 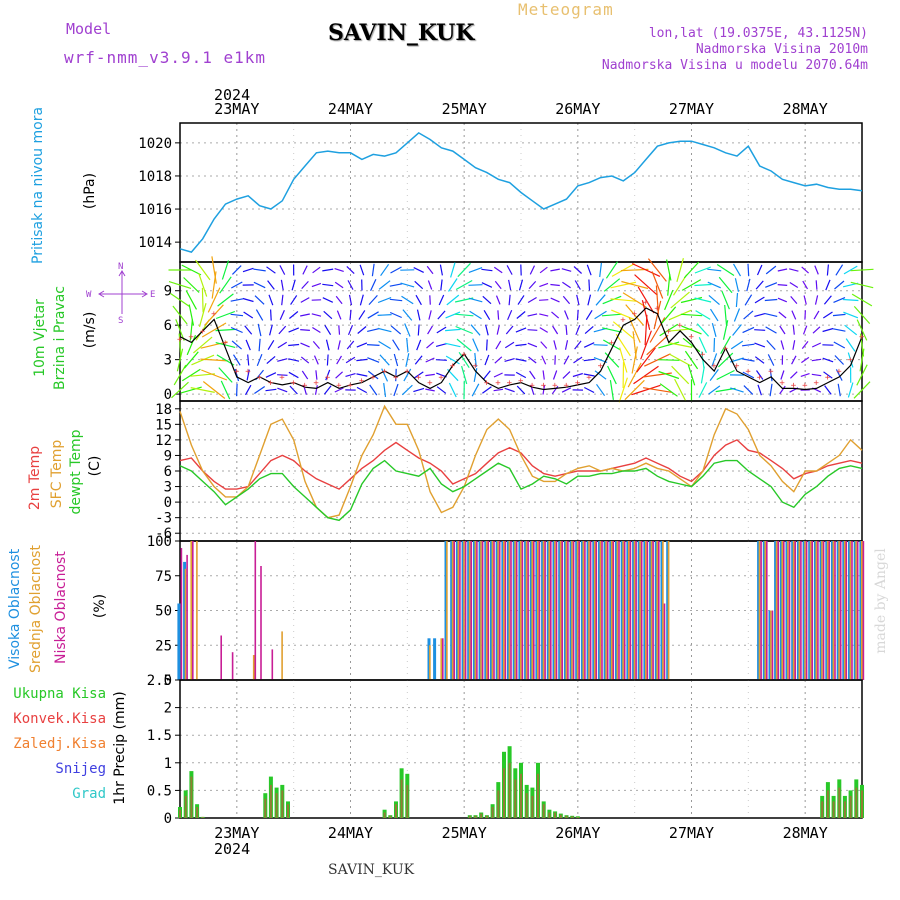 What do you see at coordinates (168, 456) in the screenshot?
I see `temperature-ytick-label: 9` at bounding box center [168, 456].